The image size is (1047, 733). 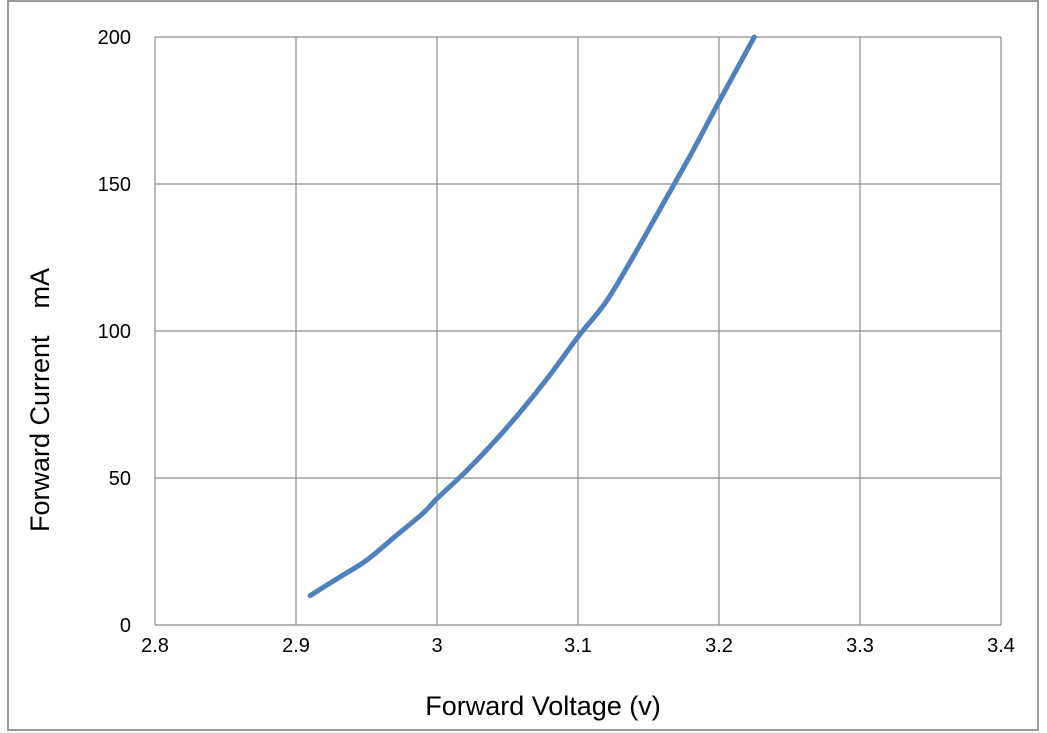 What do you see at coordinates (296, 646) in the screenshot?
I see `x-tick-label: 2.9` at bounding box center [296, 646].